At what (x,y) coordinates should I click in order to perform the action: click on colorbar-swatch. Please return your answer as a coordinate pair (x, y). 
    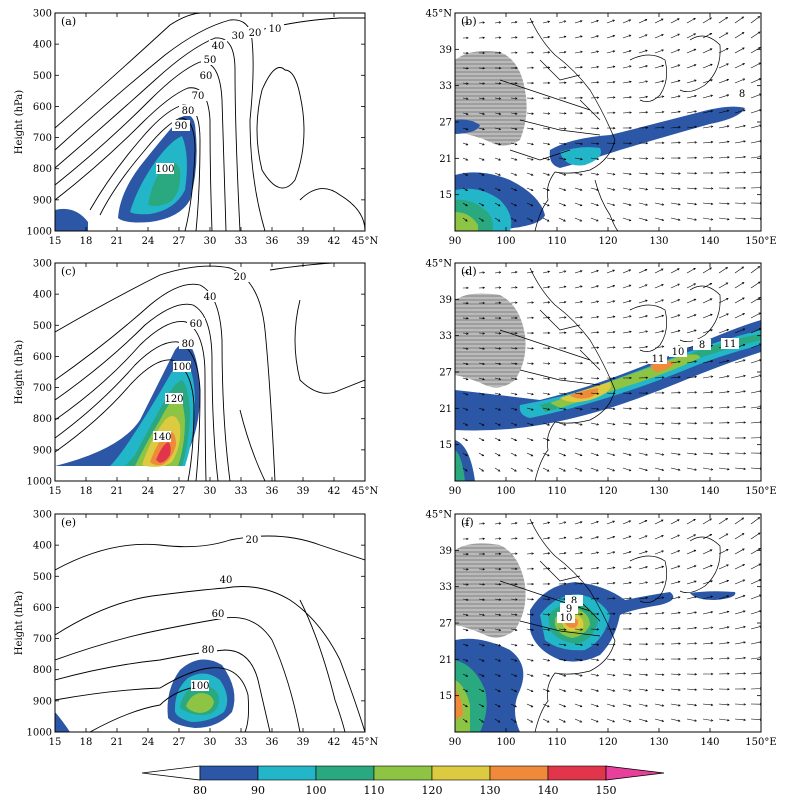
    Looking at the image, I should click on (229, 773).